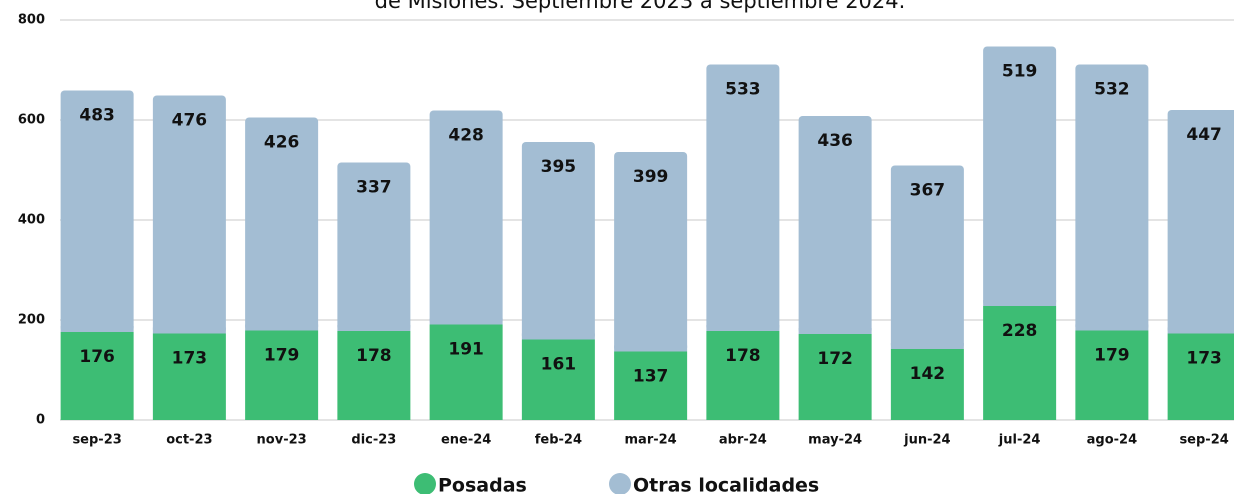 The height and width of the screenshot is (494, 1234). I want to click on data-label: 395, so click(559, 167).